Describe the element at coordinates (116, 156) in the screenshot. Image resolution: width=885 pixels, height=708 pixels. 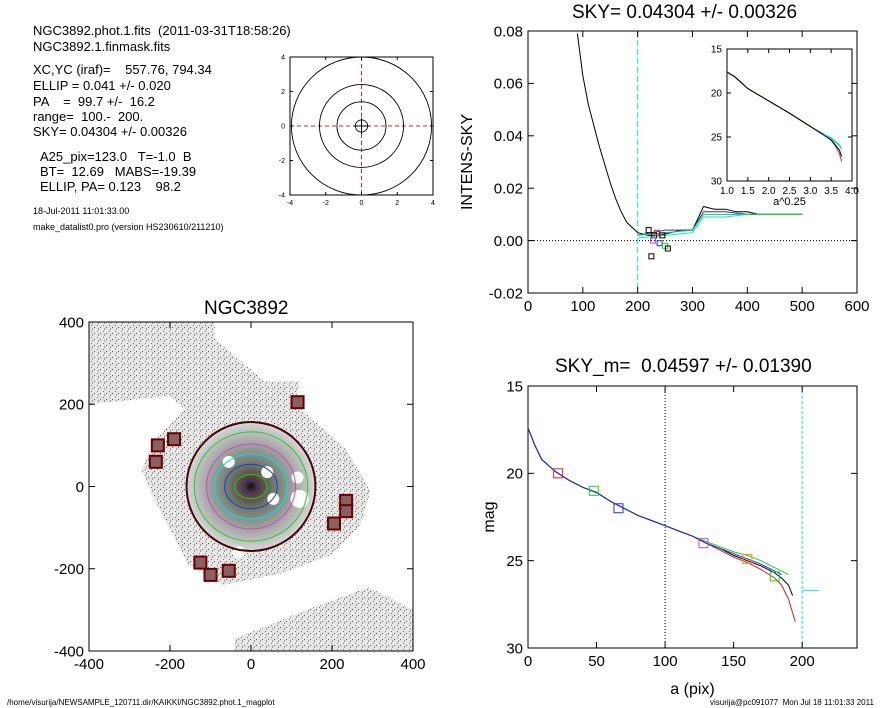
I see `header-a25: A25_pix=123.0 T=-1.0 B` at that location.